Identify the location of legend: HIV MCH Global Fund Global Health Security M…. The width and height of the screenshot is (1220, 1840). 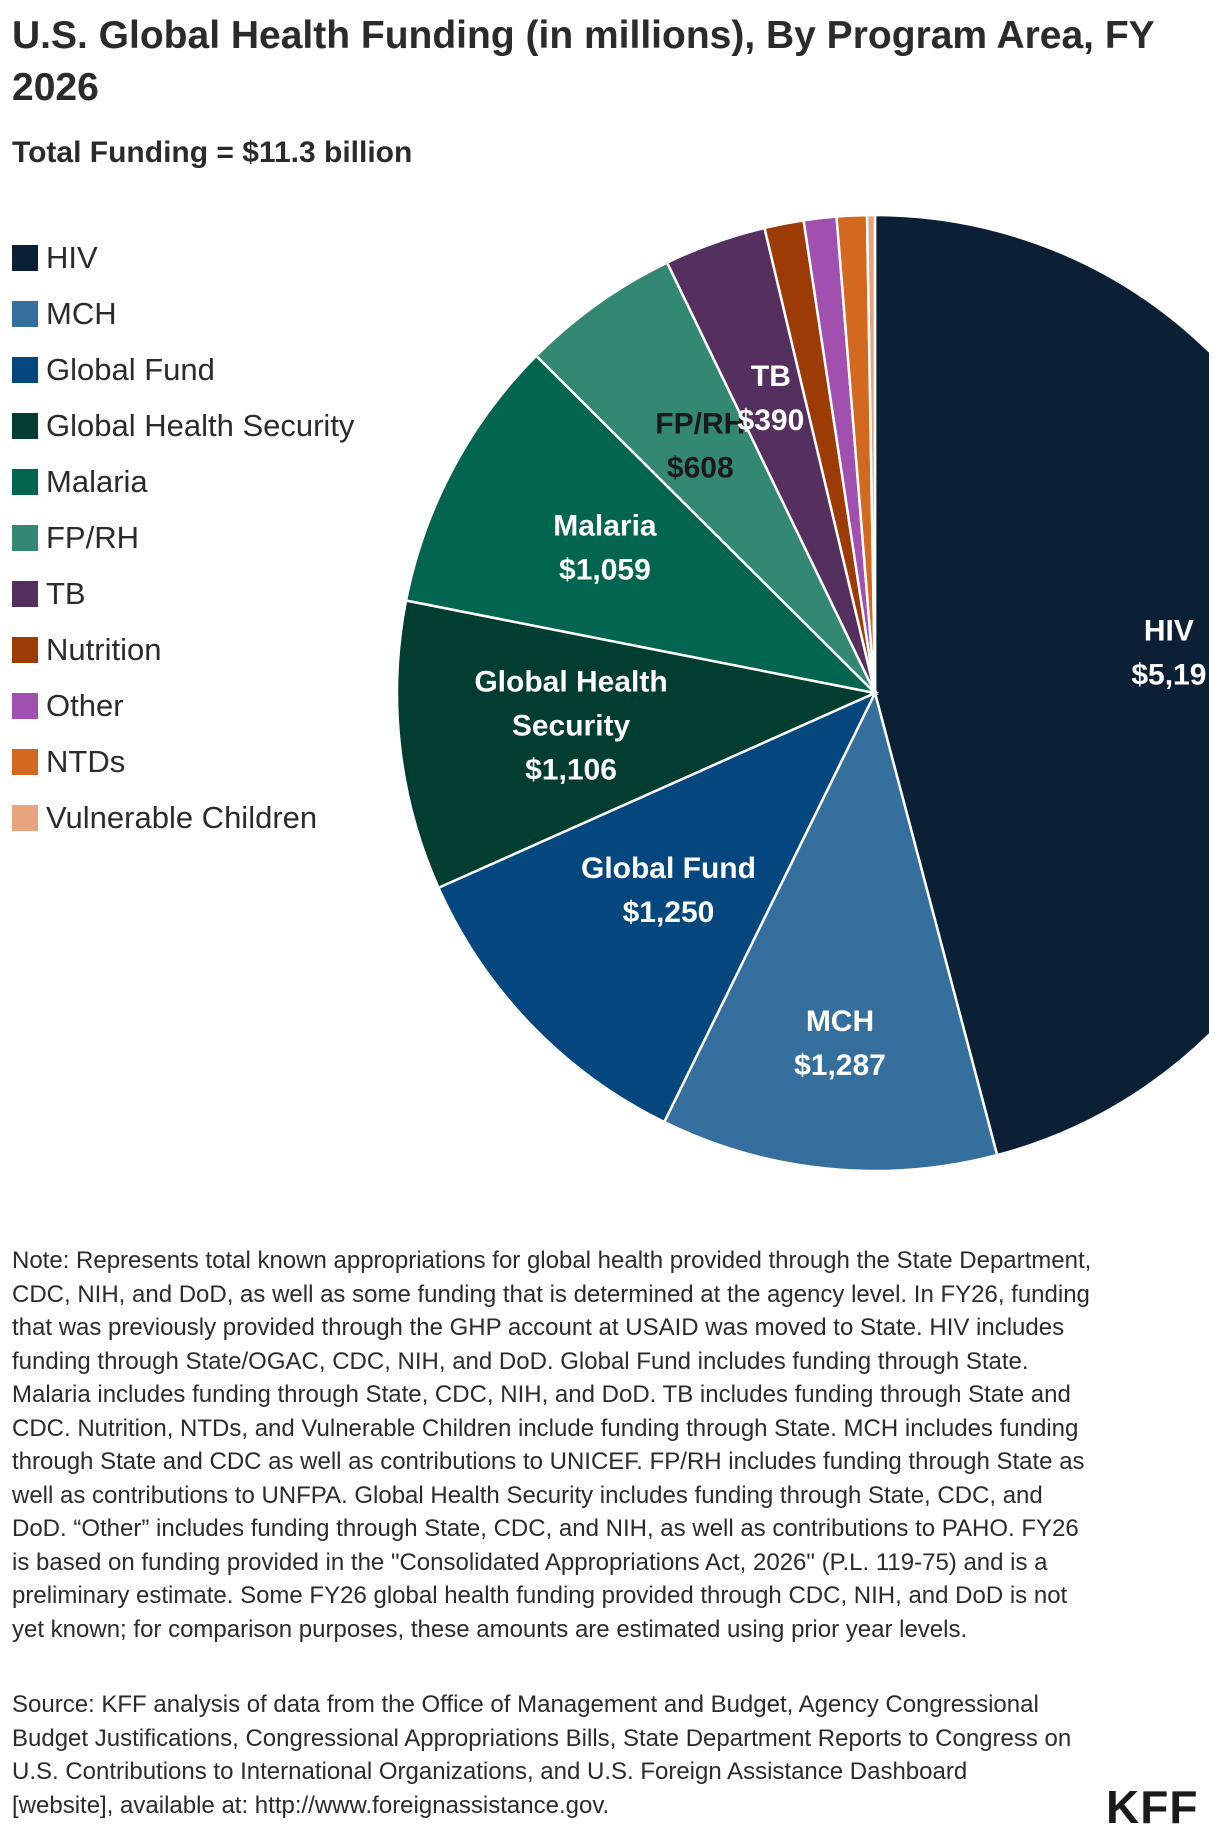
(183, 538).